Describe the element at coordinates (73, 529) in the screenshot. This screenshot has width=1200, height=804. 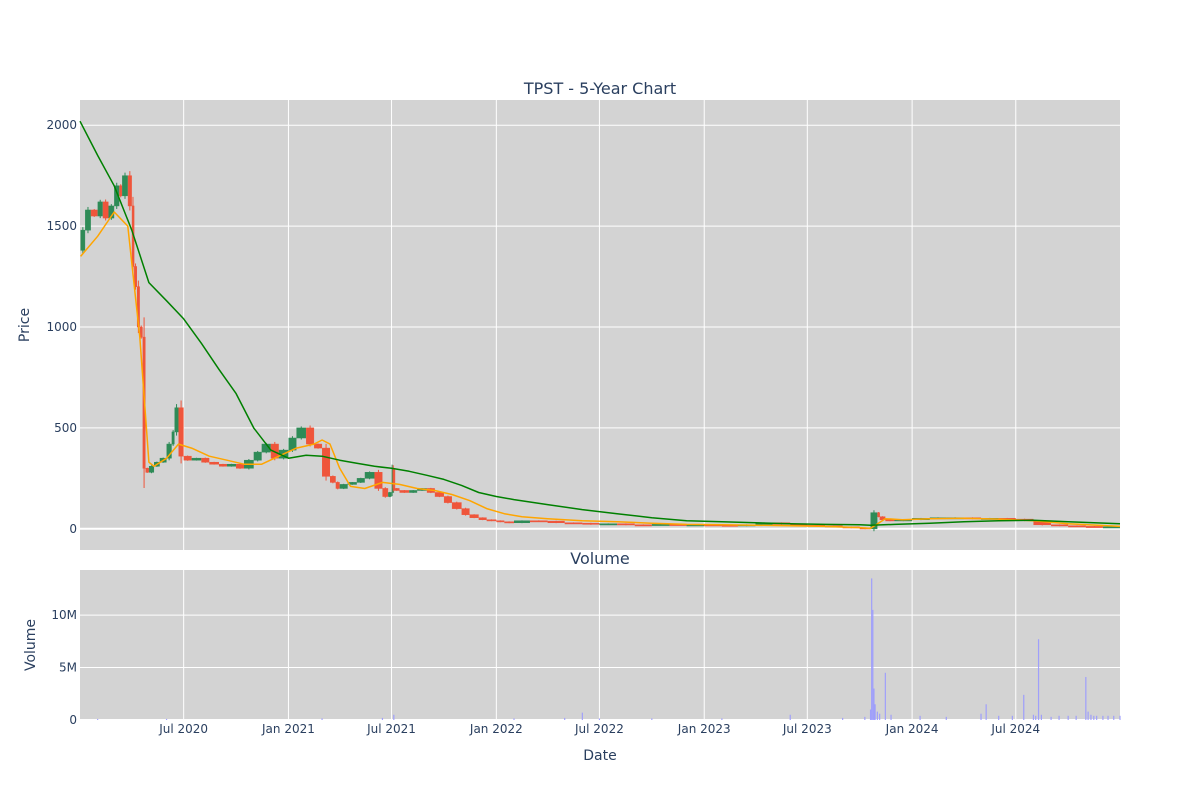
I see `price-y-tick-label: 0` at that location.